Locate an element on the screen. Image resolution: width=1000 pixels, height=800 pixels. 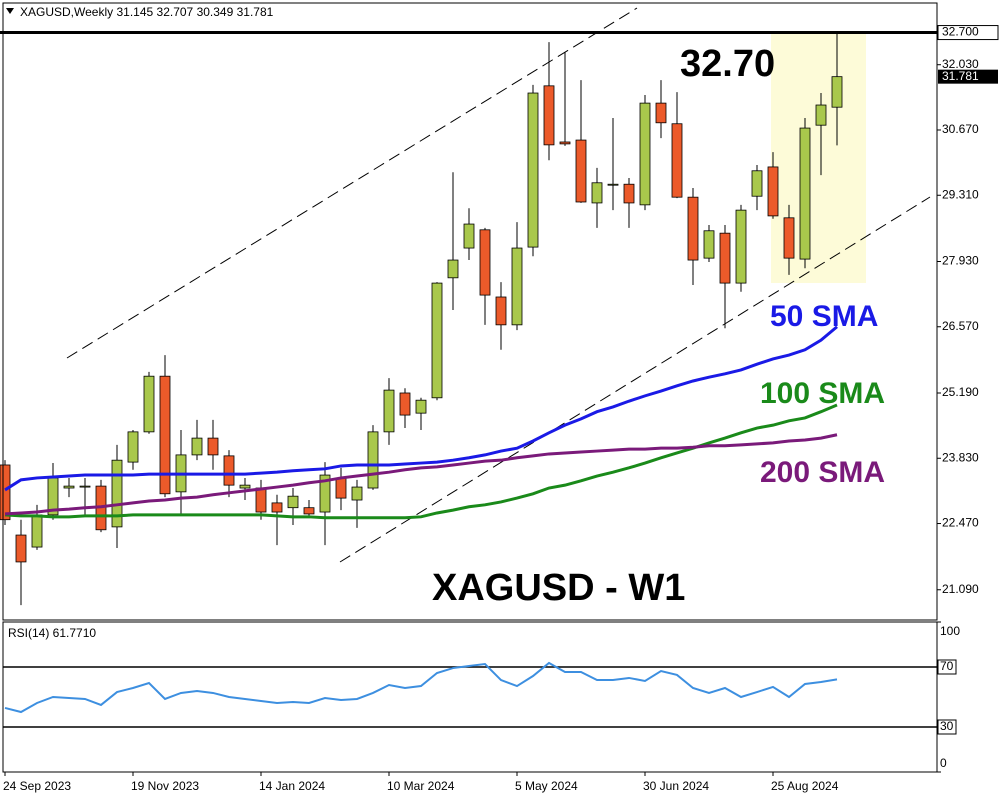
y-tick-label: 30.670 is located at coordinates (960, 129).